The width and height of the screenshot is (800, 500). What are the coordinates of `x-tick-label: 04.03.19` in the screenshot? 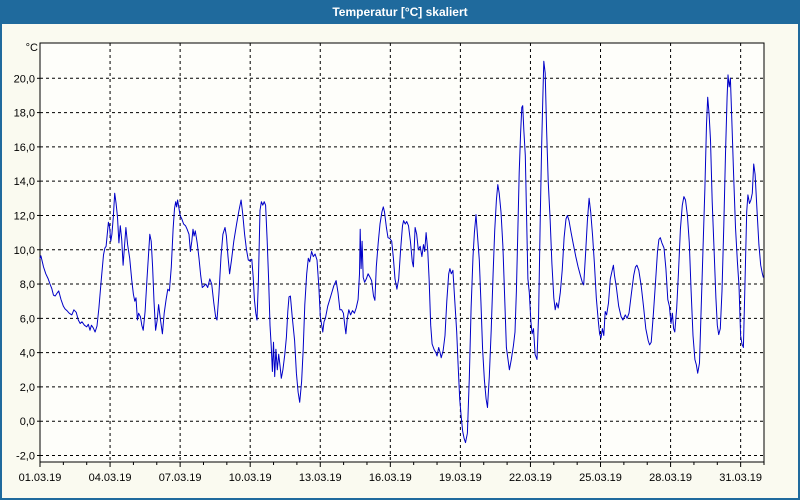 It's located at (110, 478).